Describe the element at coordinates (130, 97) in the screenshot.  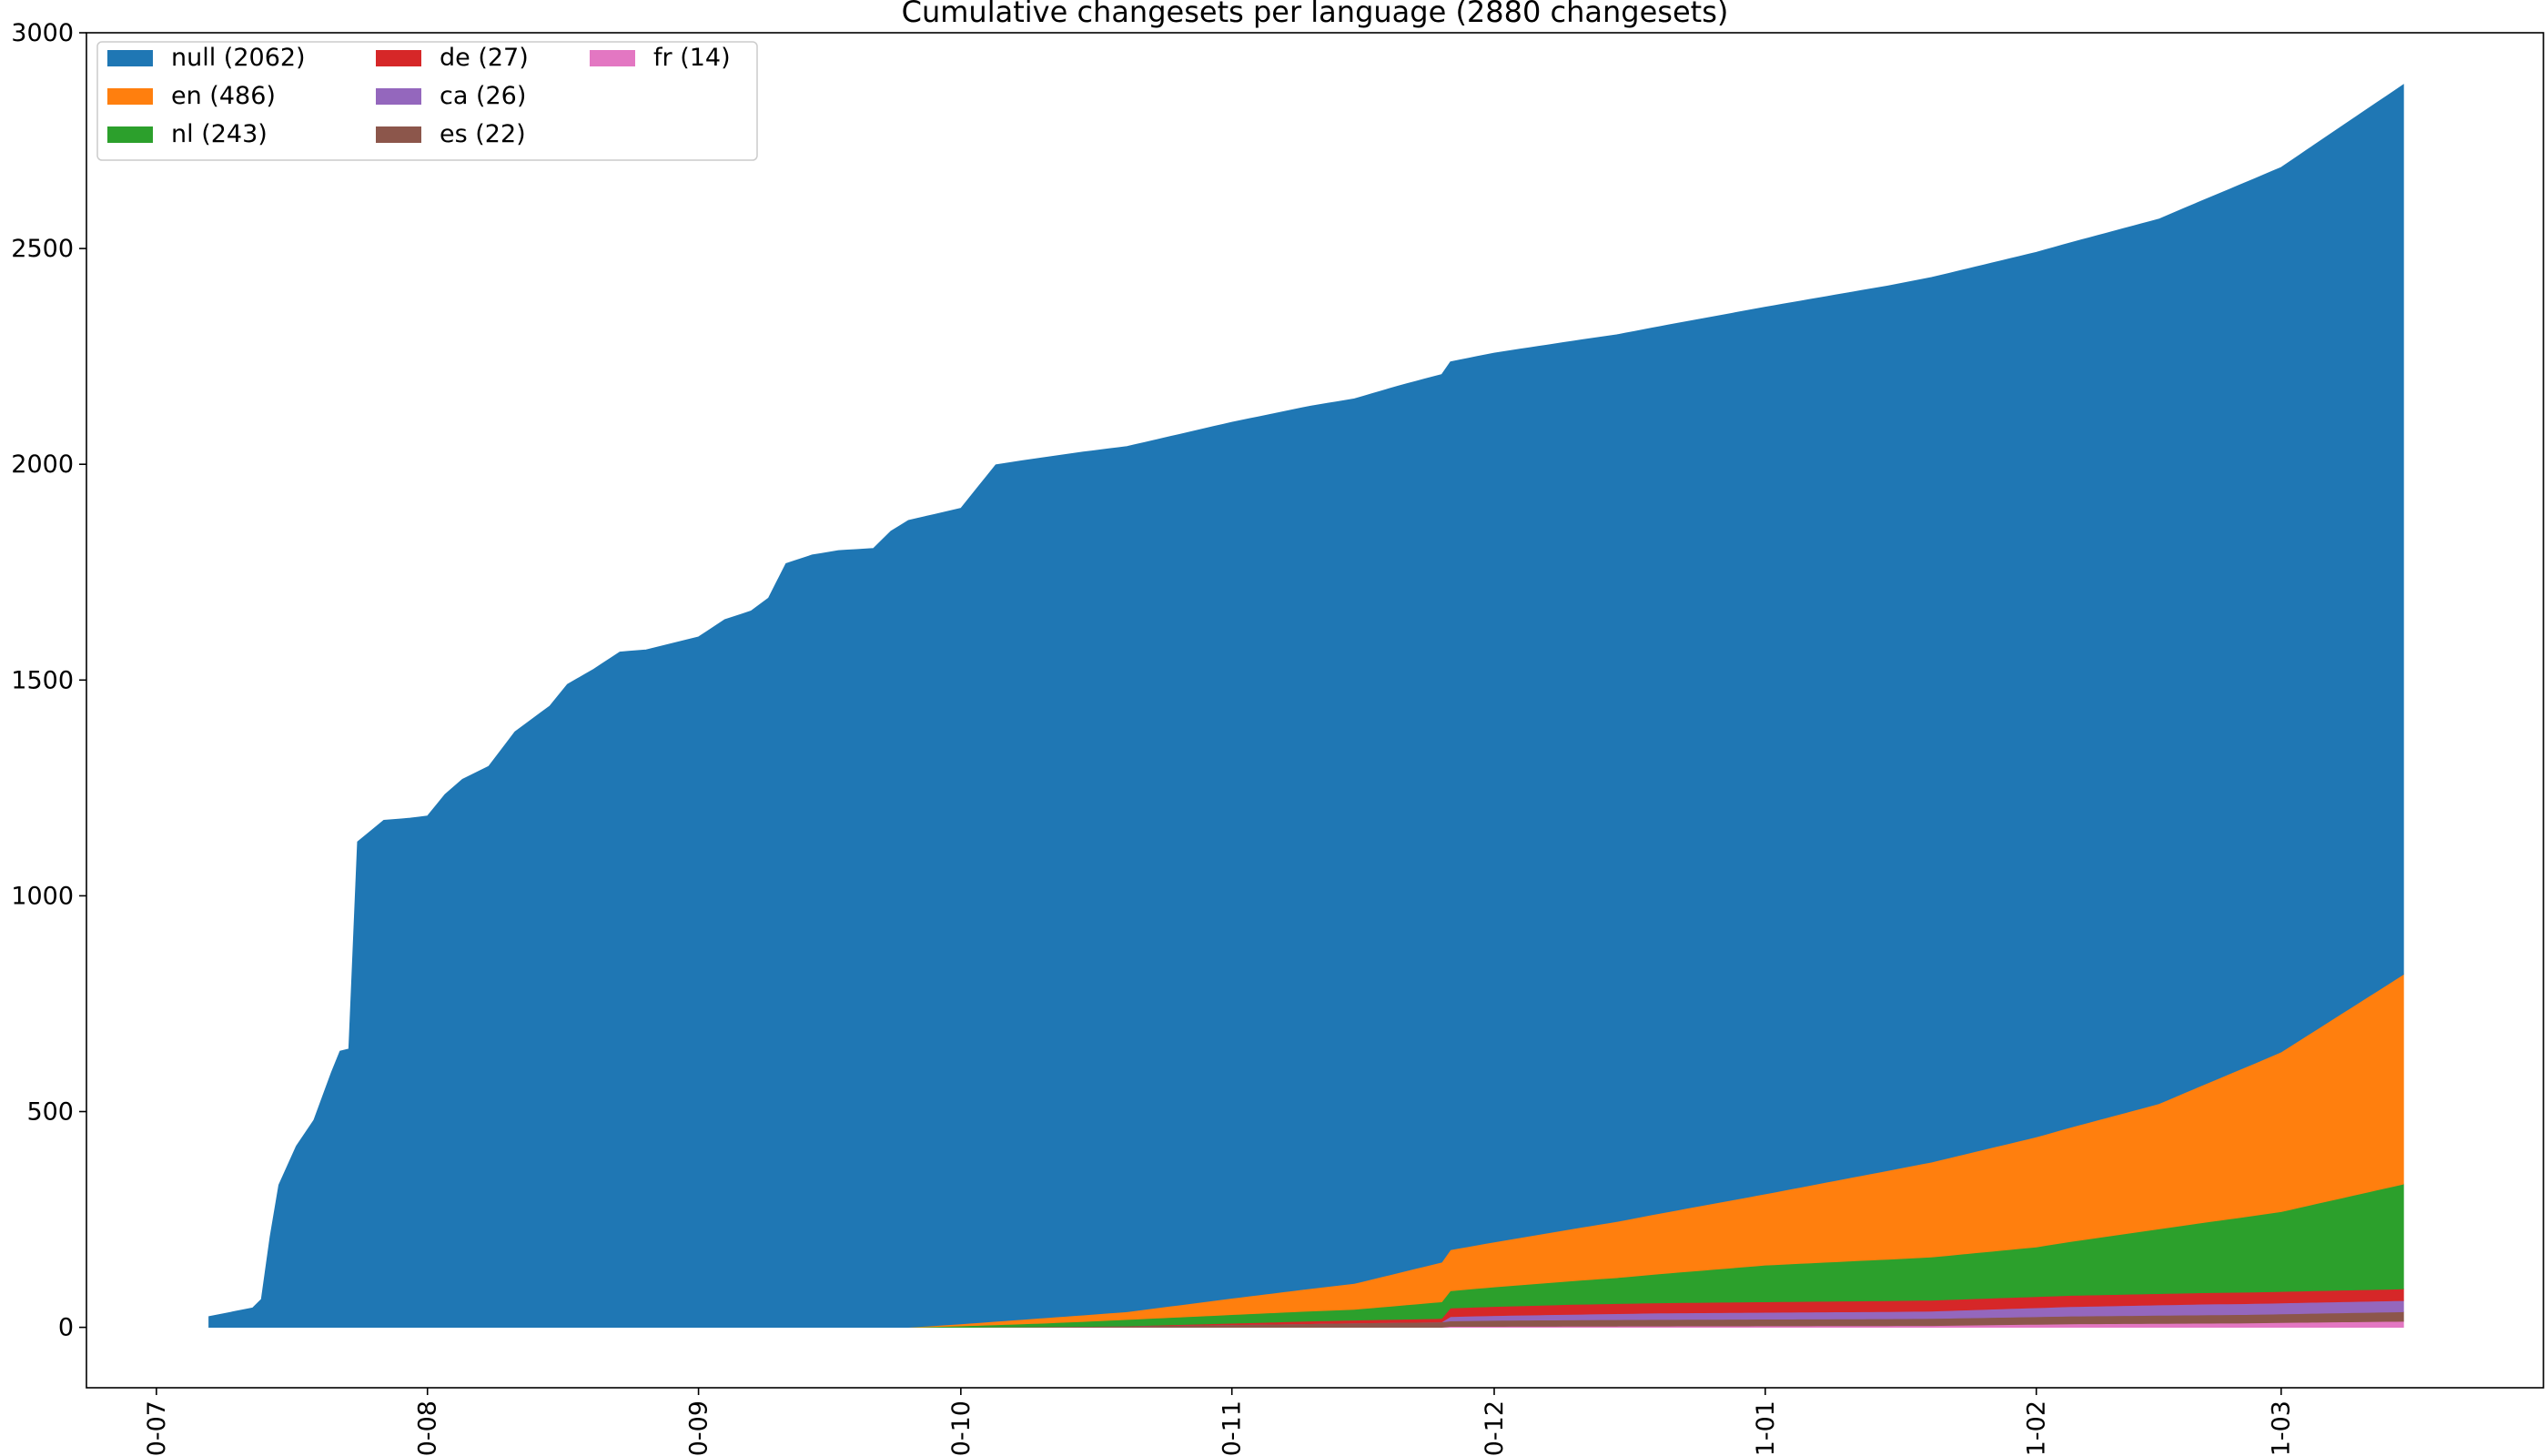
I see `legend-swatch-en` at that location.